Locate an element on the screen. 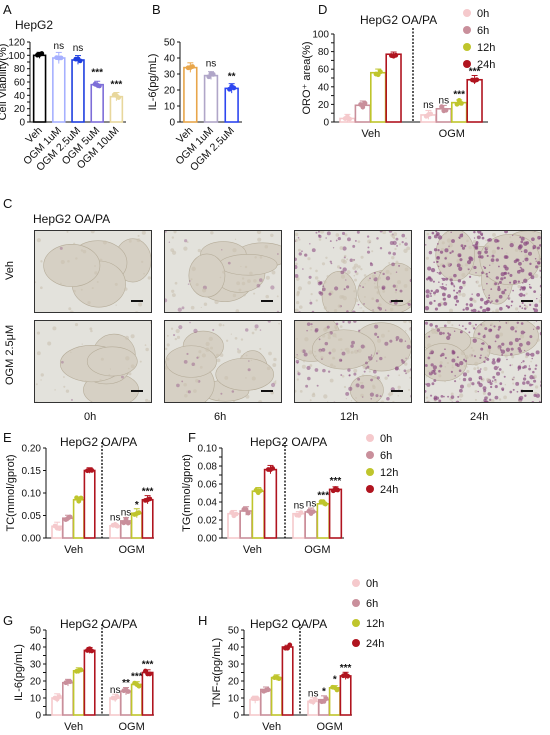 The image size is (550, 735). y-tick-label: 80 is located at coordinates (324, 52).